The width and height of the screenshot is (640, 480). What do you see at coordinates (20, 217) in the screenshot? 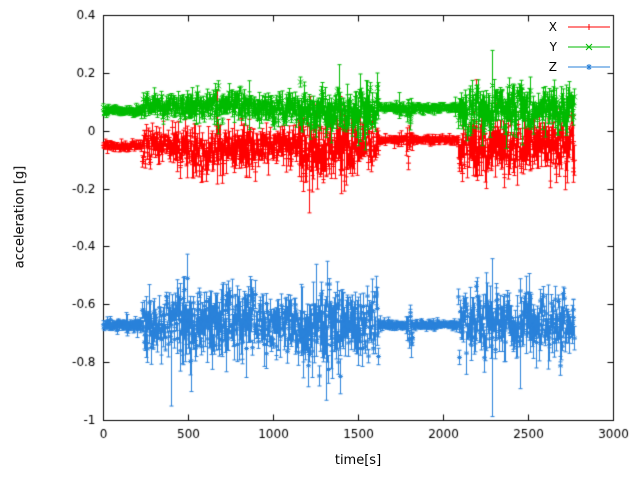
I see `y-axis-label: acceleration [g]` at bounding box center [20, 217].